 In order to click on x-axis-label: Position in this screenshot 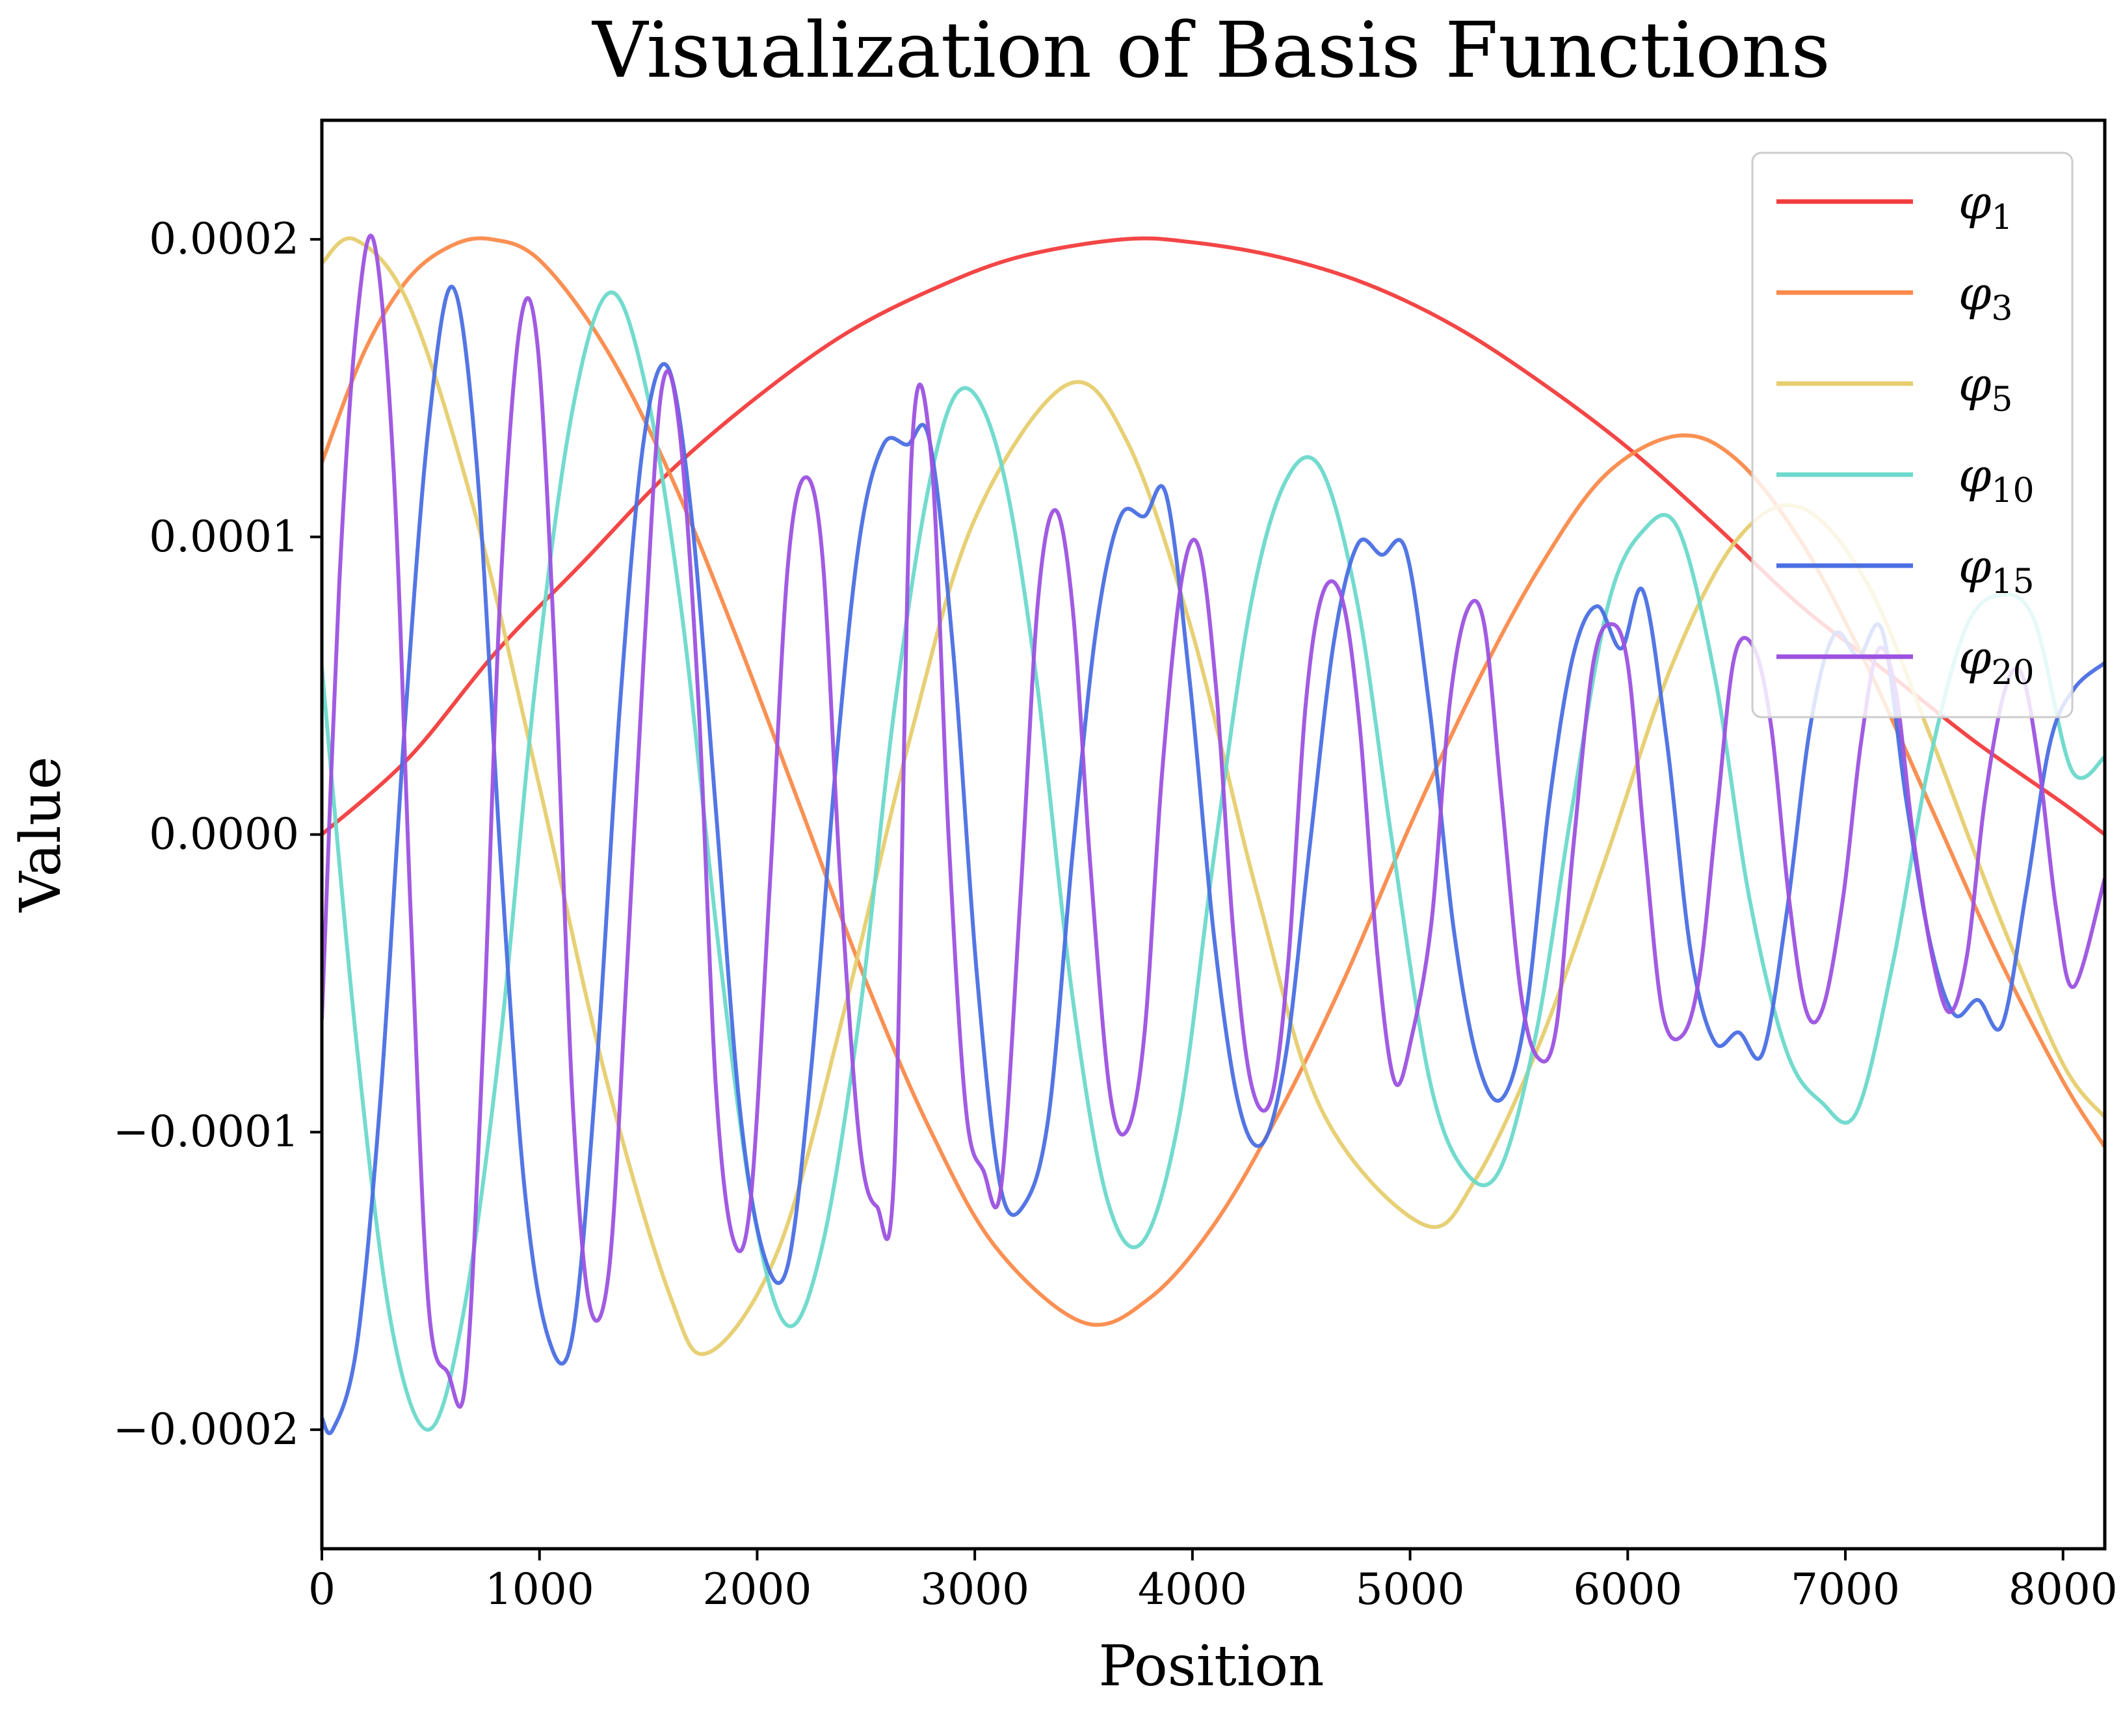, I will do `click(1211, 1667)`.